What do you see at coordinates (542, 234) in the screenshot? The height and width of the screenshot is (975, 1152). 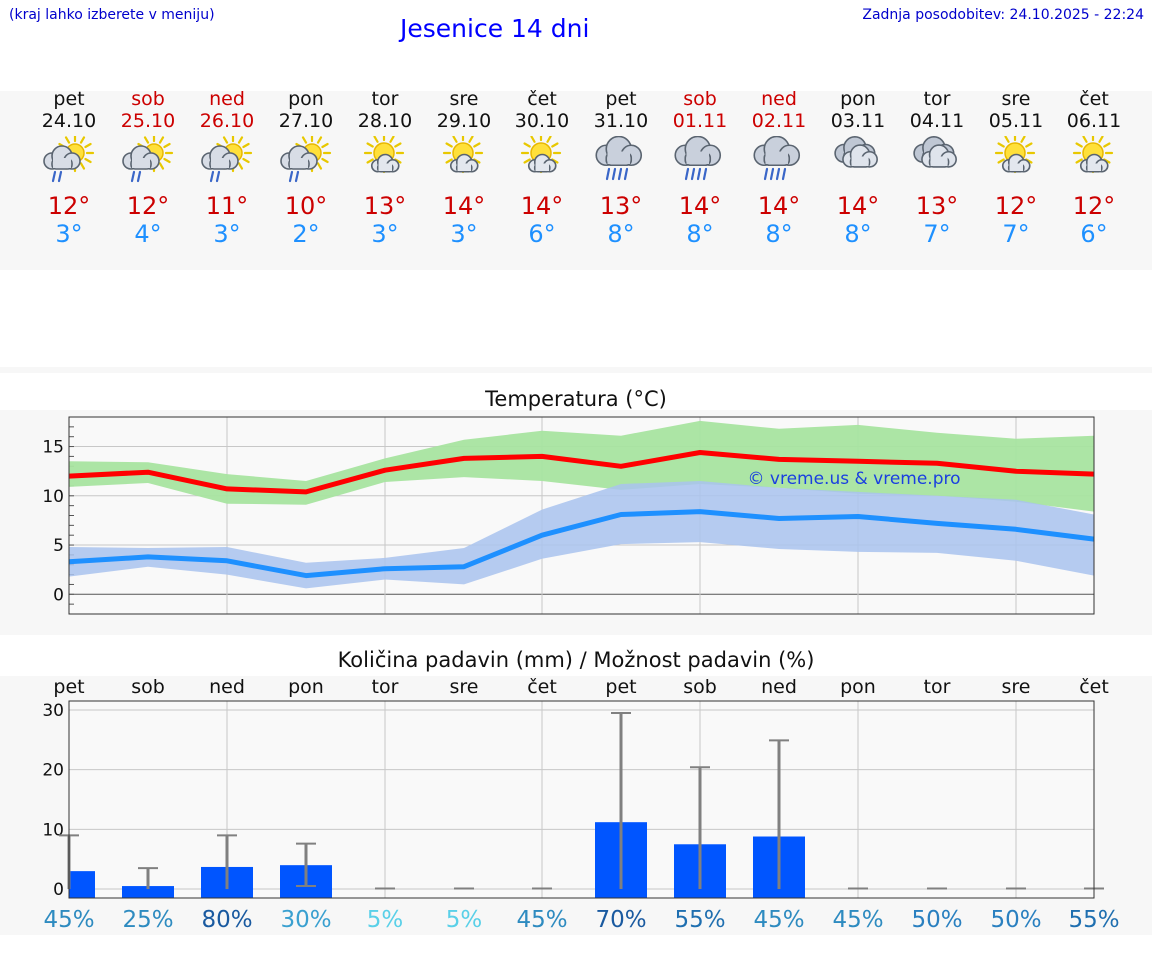 I see `min-temp: 6°` at bounding box center [542, 234].